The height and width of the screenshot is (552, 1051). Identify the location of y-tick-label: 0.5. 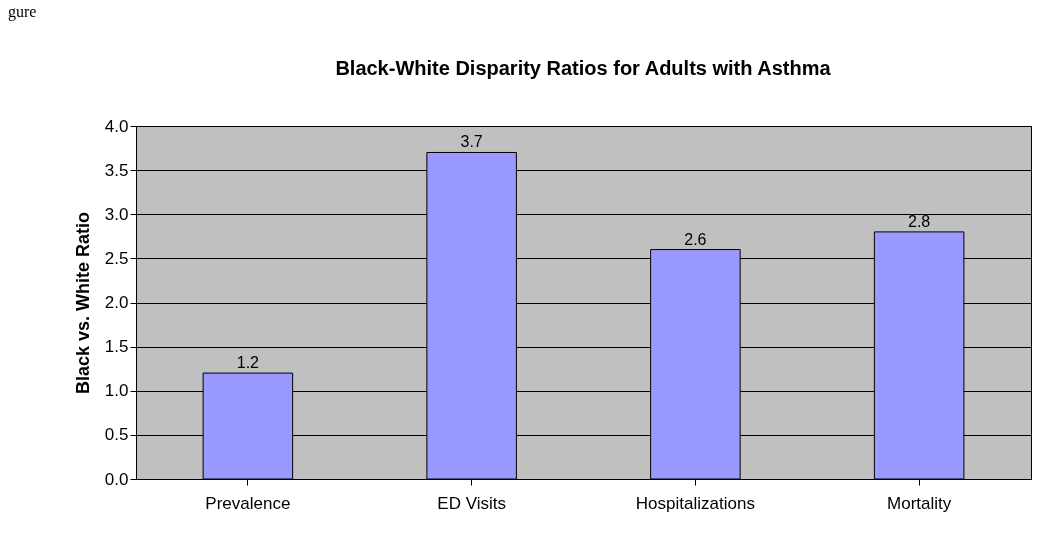
(116, 435).